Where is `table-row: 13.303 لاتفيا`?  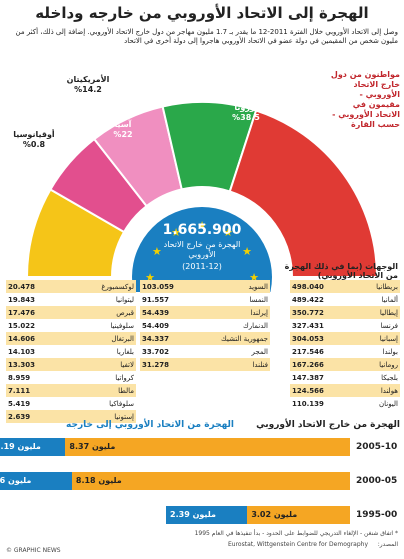
table-row: 13.303 لاتفيا is located at coordinates (71, 364).